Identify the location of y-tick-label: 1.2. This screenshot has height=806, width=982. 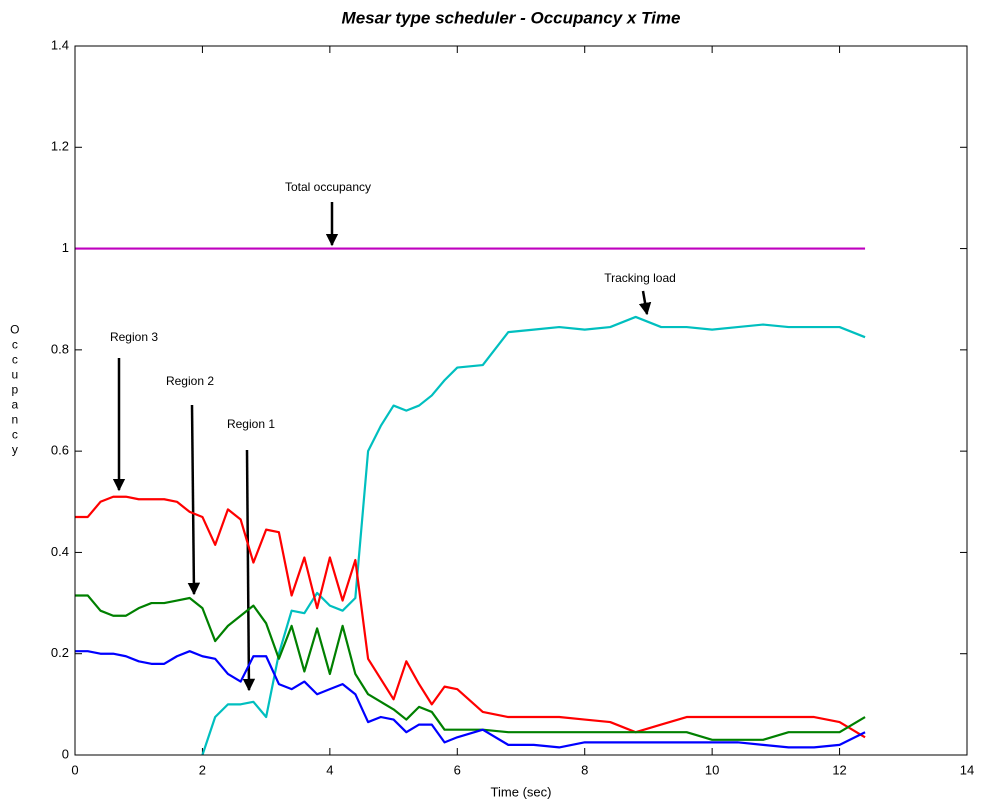
(60, 146).